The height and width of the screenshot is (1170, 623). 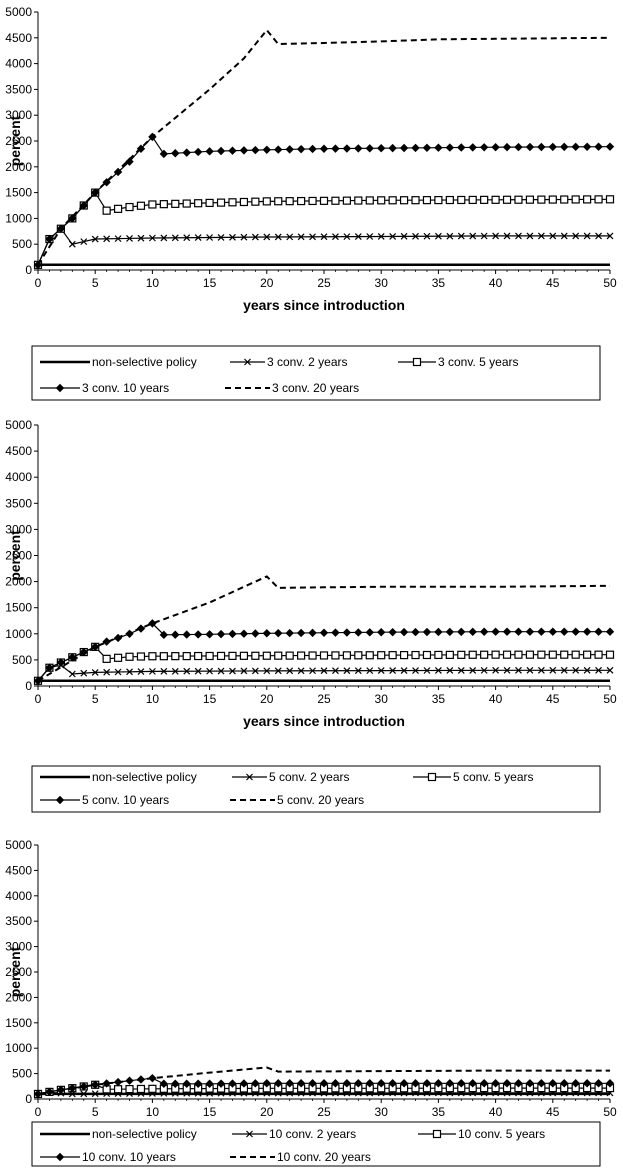 What do you see at coordinates (553, 699) in the screenshot?
I see `x-tick-label: 45` at bounding box center [553, 699].